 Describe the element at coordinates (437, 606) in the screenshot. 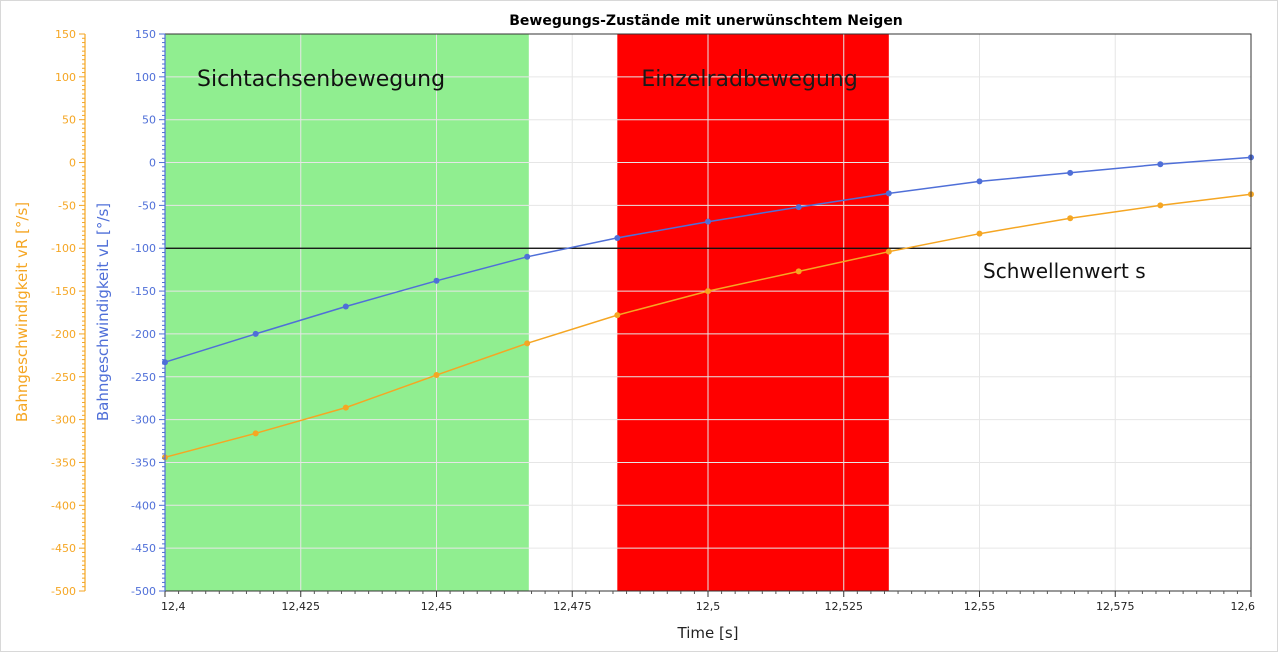

I see `x-tick-label: 12,45` at that location.